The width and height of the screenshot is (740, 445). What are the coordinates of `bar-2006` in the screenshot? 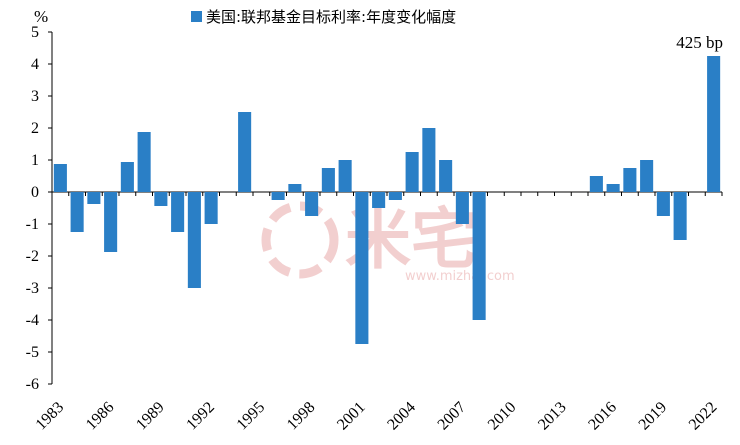 It's located at (446, 176).